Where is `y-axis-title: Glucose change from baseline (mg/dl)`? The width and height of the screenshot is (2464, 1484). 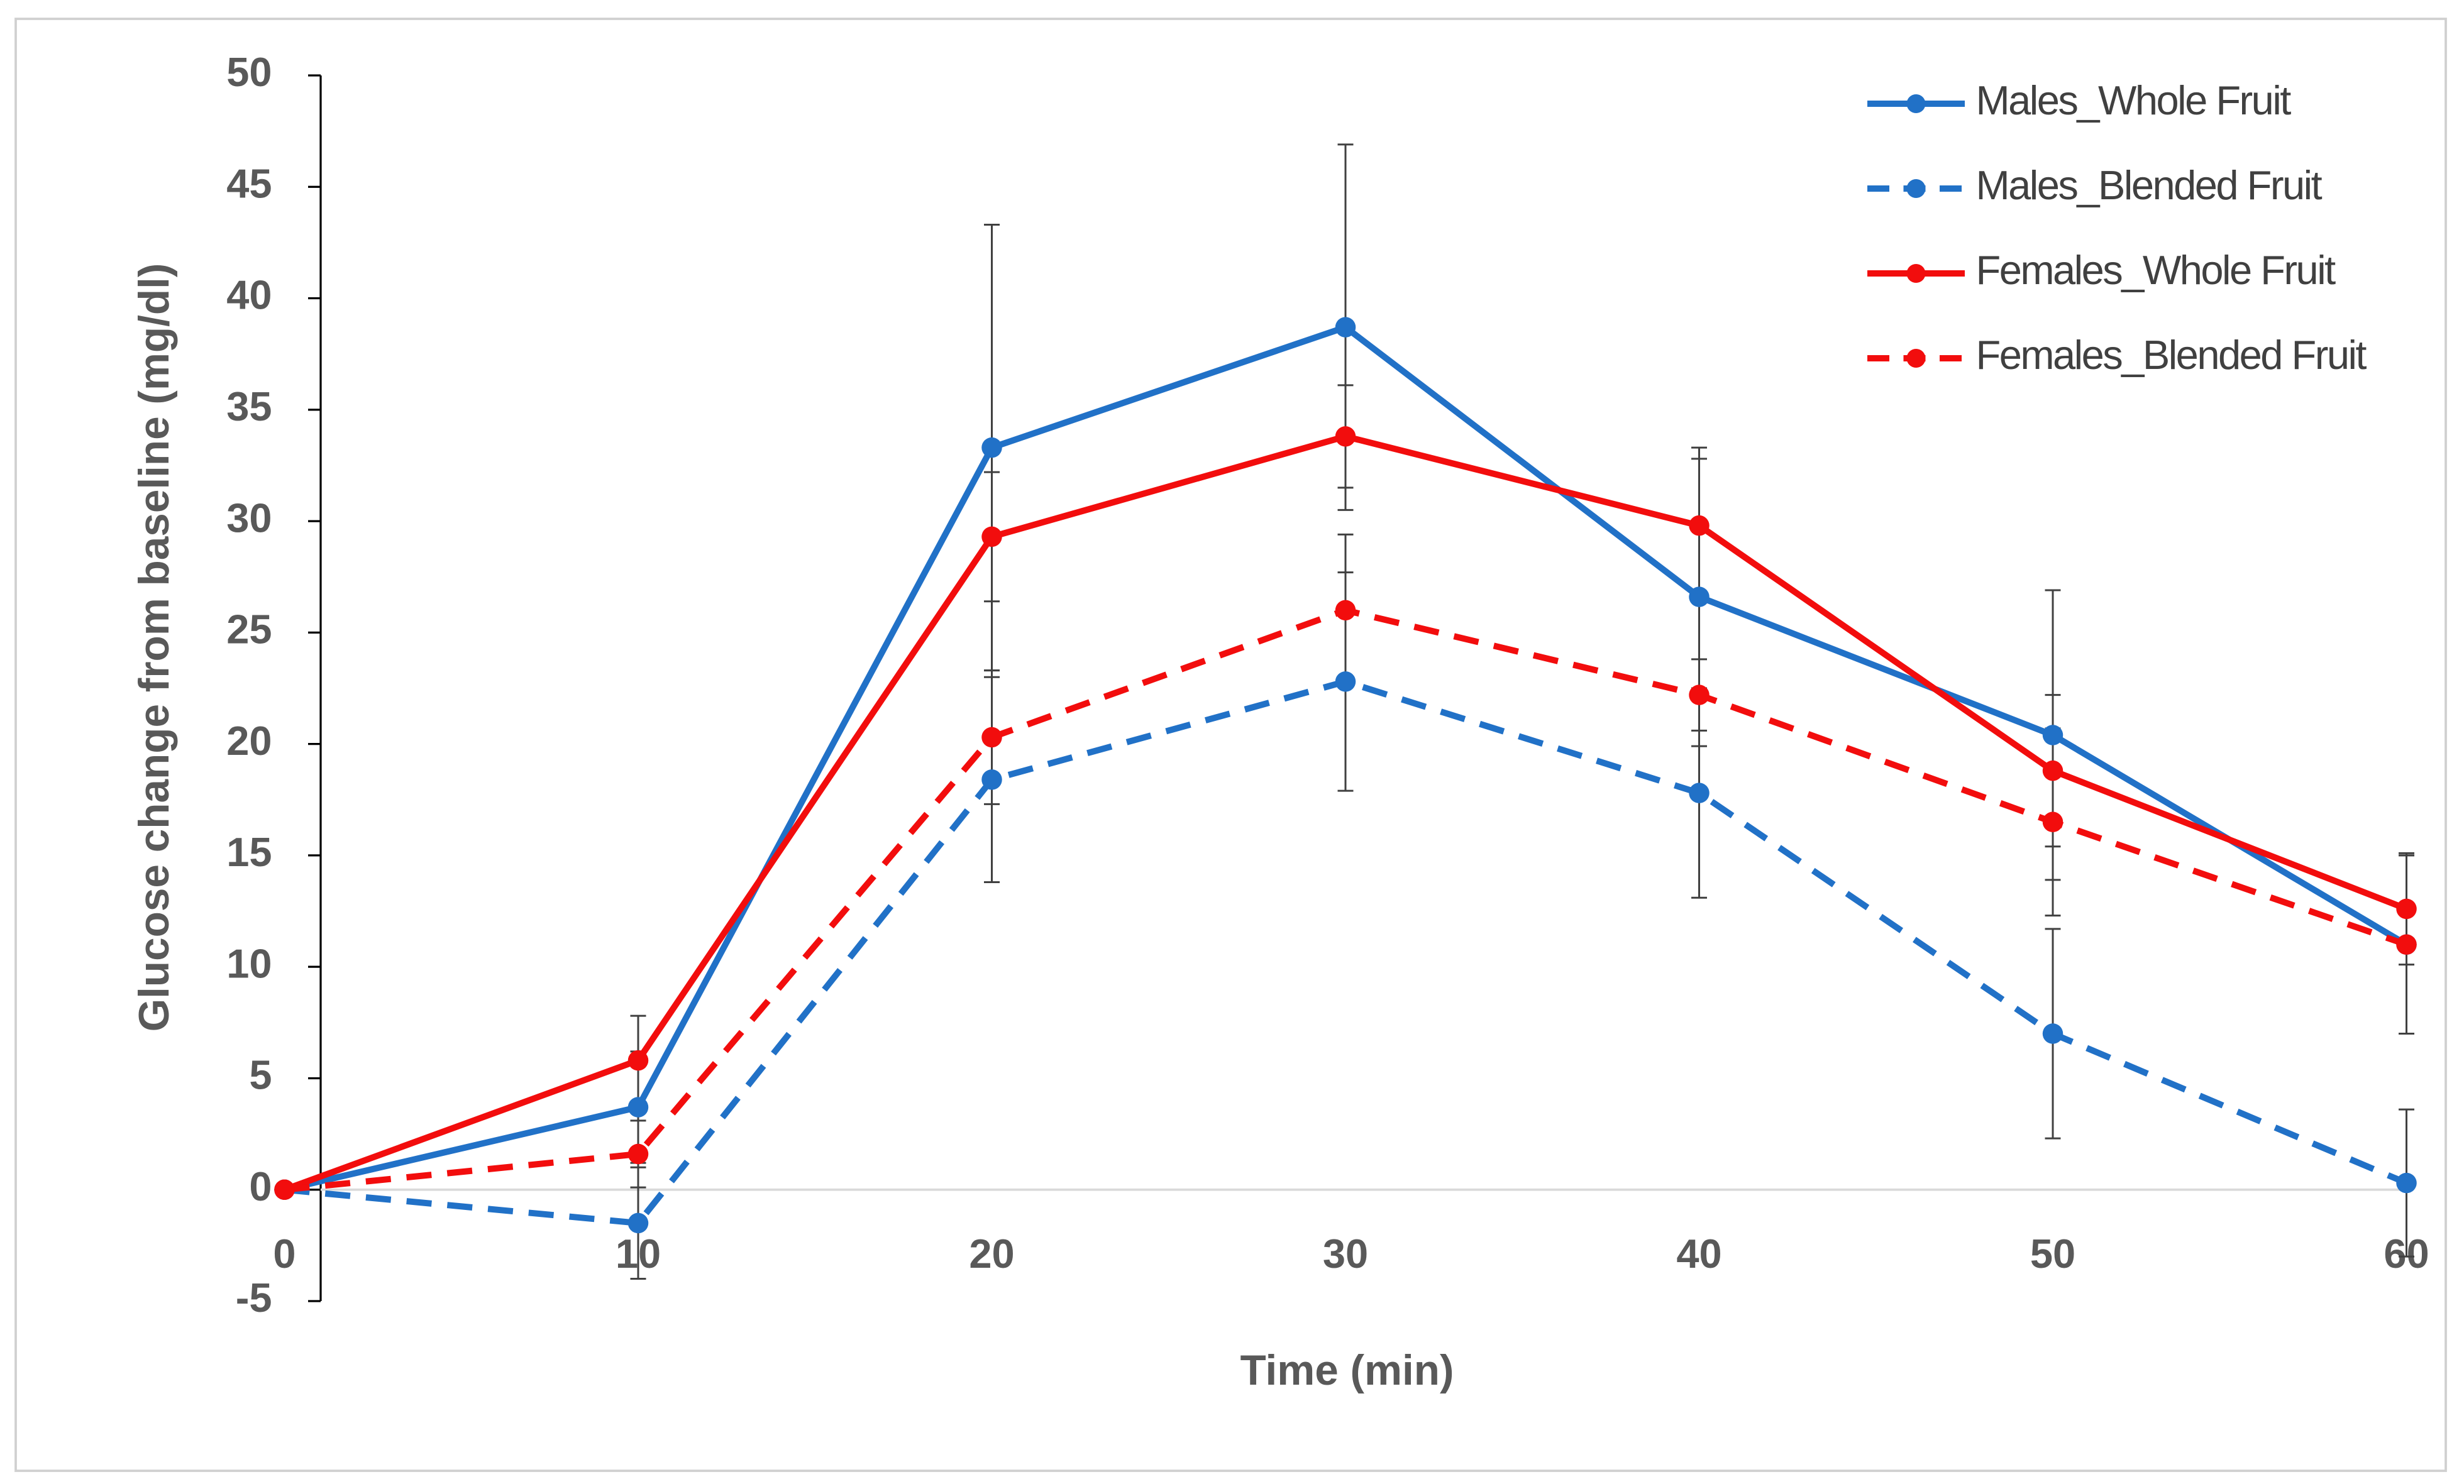
y-axis-title: Glucose change from baseline (mg/dl) is located at coordinates (154, 647).